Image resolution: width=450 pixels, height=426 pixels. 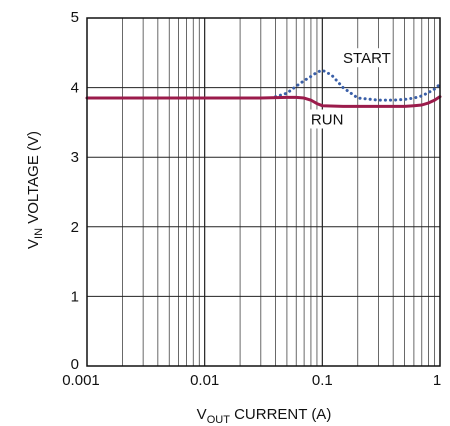 I want to click on y-tick-label: 3, so click(x=75, y=157).